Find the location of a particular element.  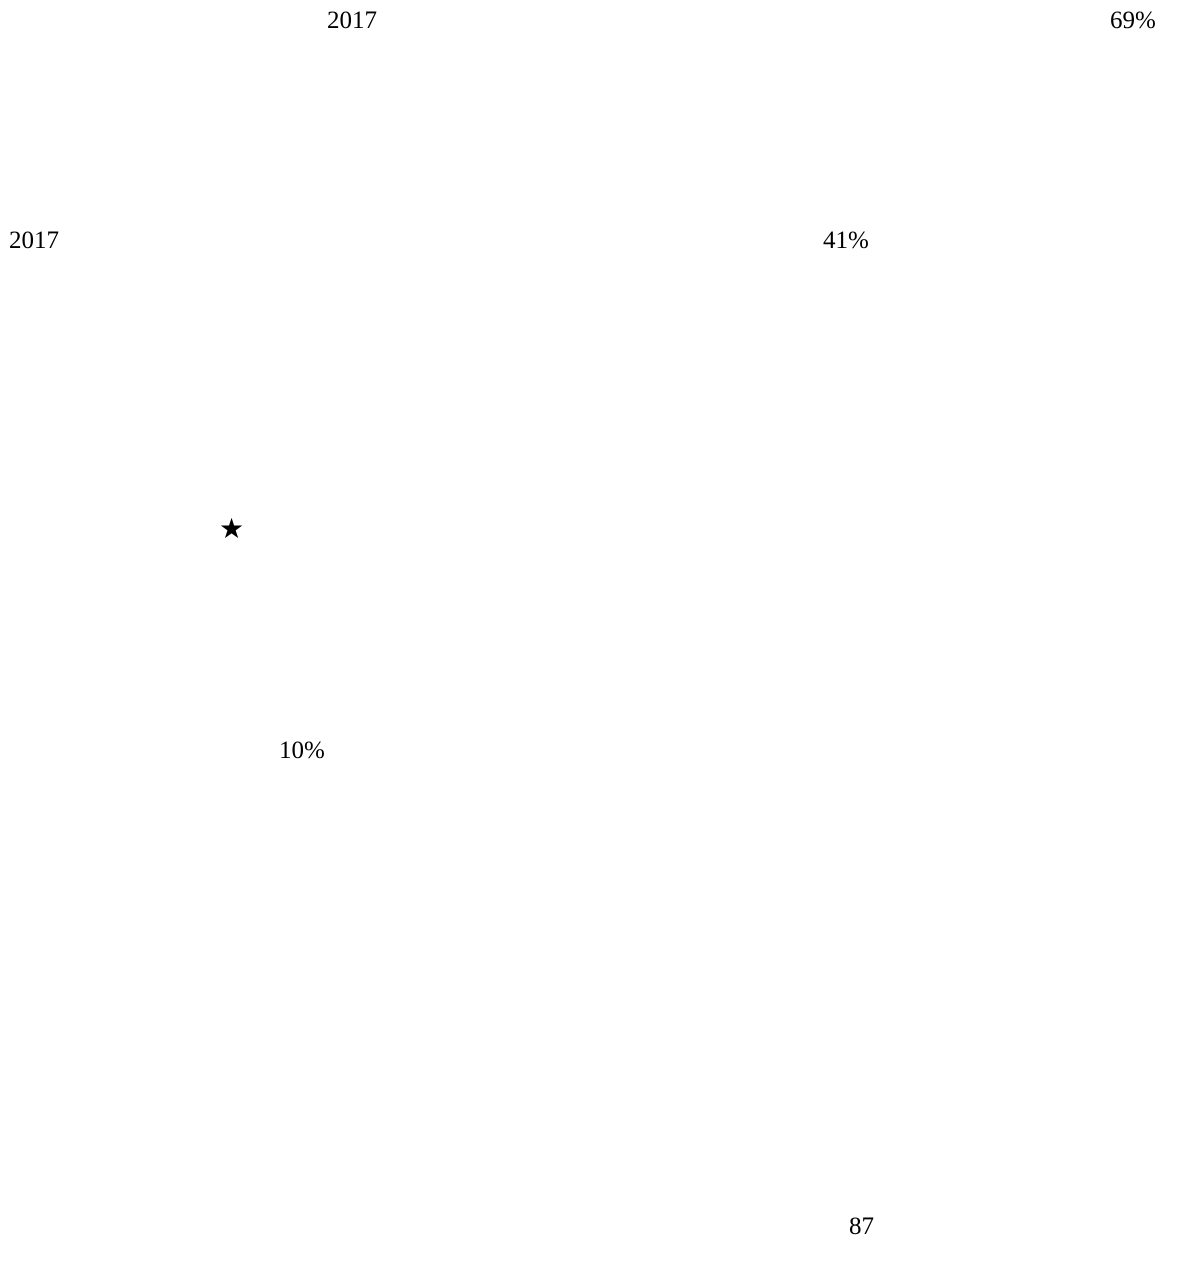

year-label-left: 2017 is located at coordinates (34, 240).